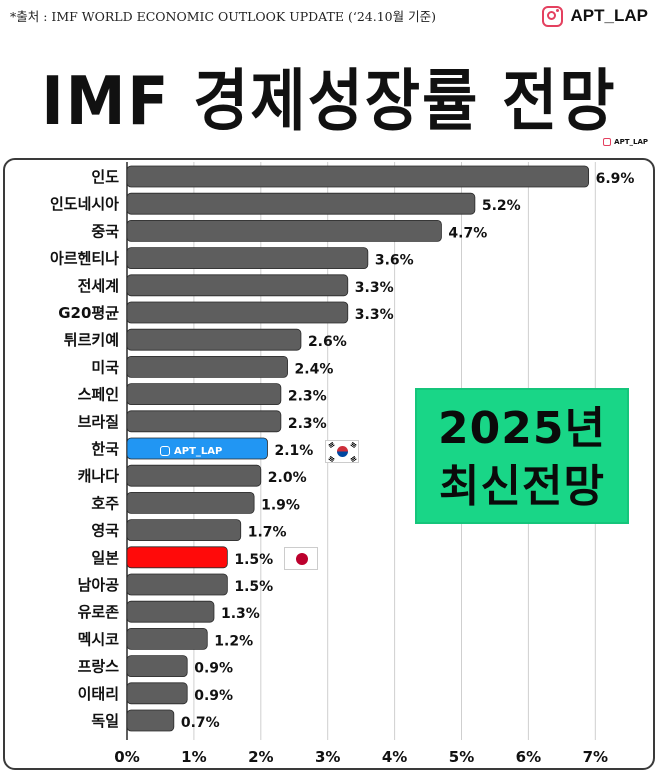  I want to click on bar-watermark-handle: APT_LAP, so click(198, 451).